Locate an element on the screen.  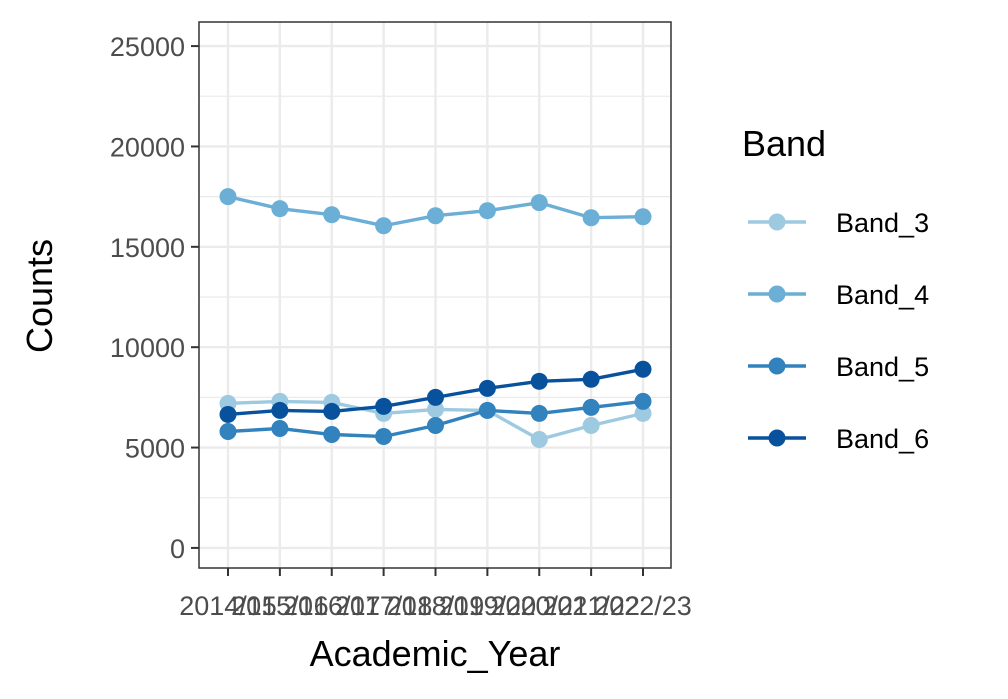
y-tick-label: 0 is located at coordinates (177, 549).